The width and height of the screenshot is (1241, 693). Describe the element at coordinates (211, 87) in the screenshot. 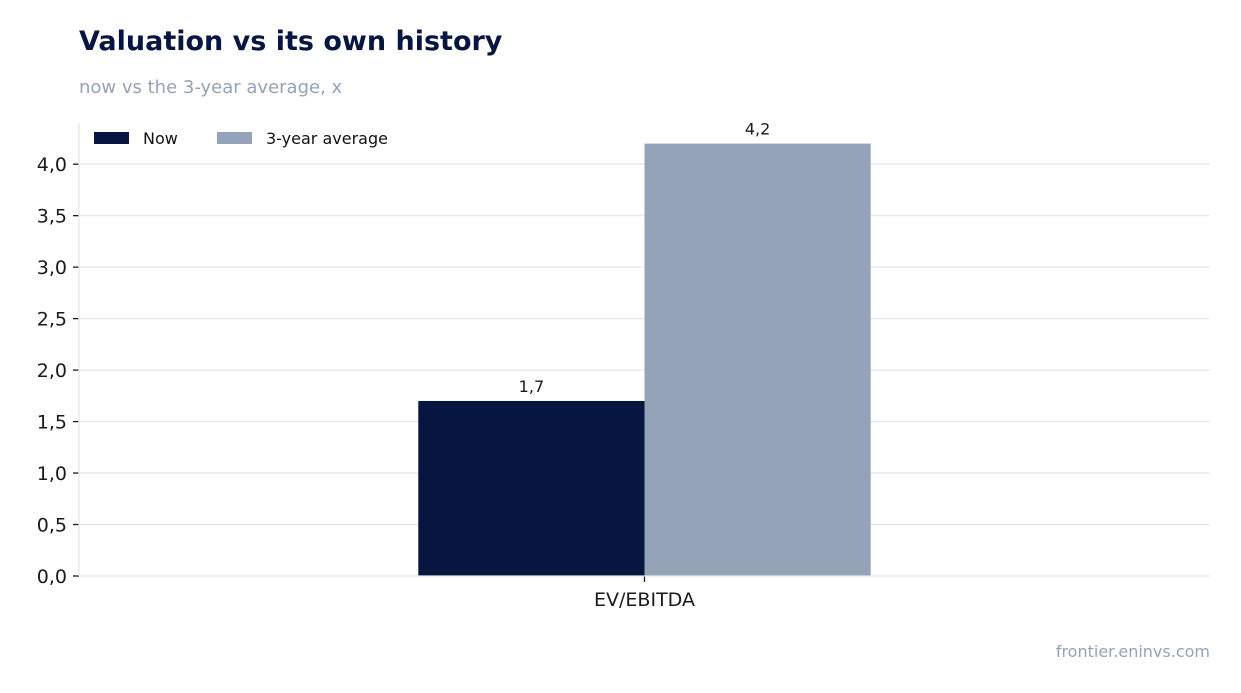

I see `chart-subtitle: now vs the 3-year average, x` at that location.